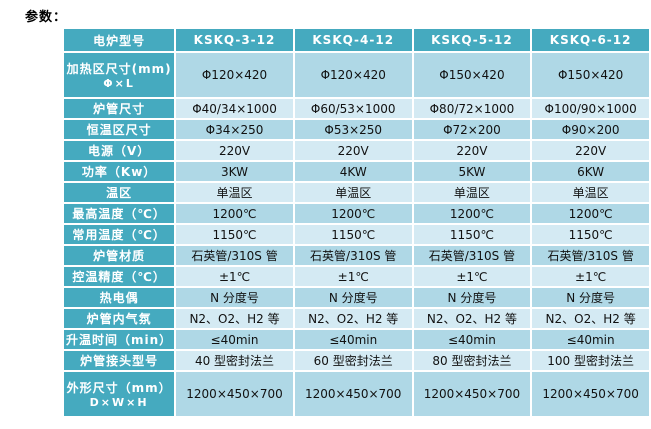  I want to click on value-cell-2: 石英管/310S 管, so click(472, 255).